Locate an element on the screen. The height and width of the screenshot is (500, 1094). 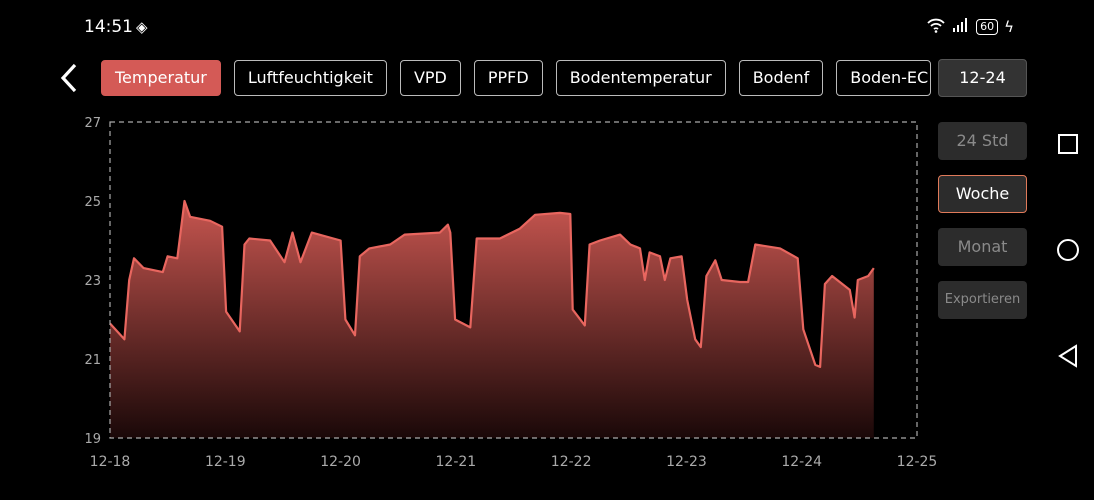
signal-icon is located at coordinates (961, 27).